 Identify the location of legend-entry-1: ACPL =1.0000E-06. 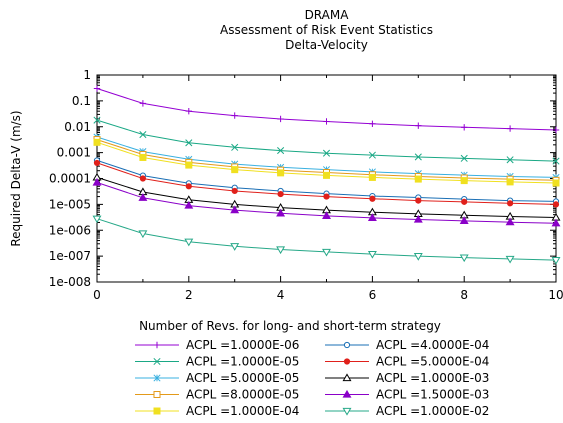
(217, 345).